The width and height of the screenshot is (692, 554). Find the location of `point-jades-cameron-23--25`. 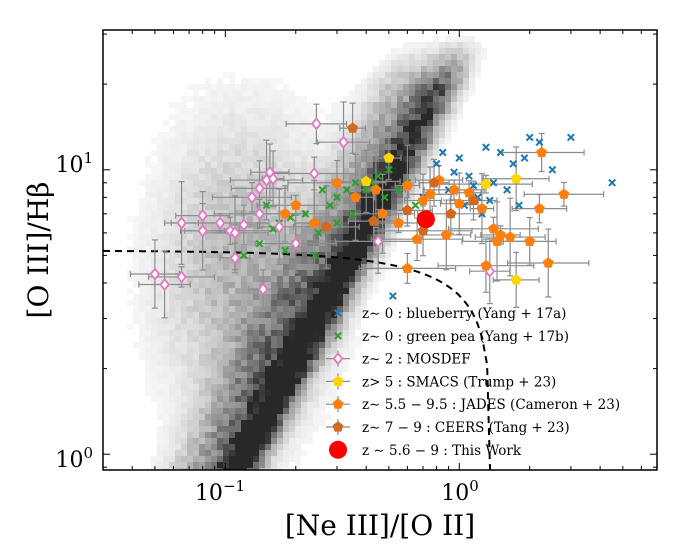

point-jades-cameron-23--25 is located at coordinates (564, 193).